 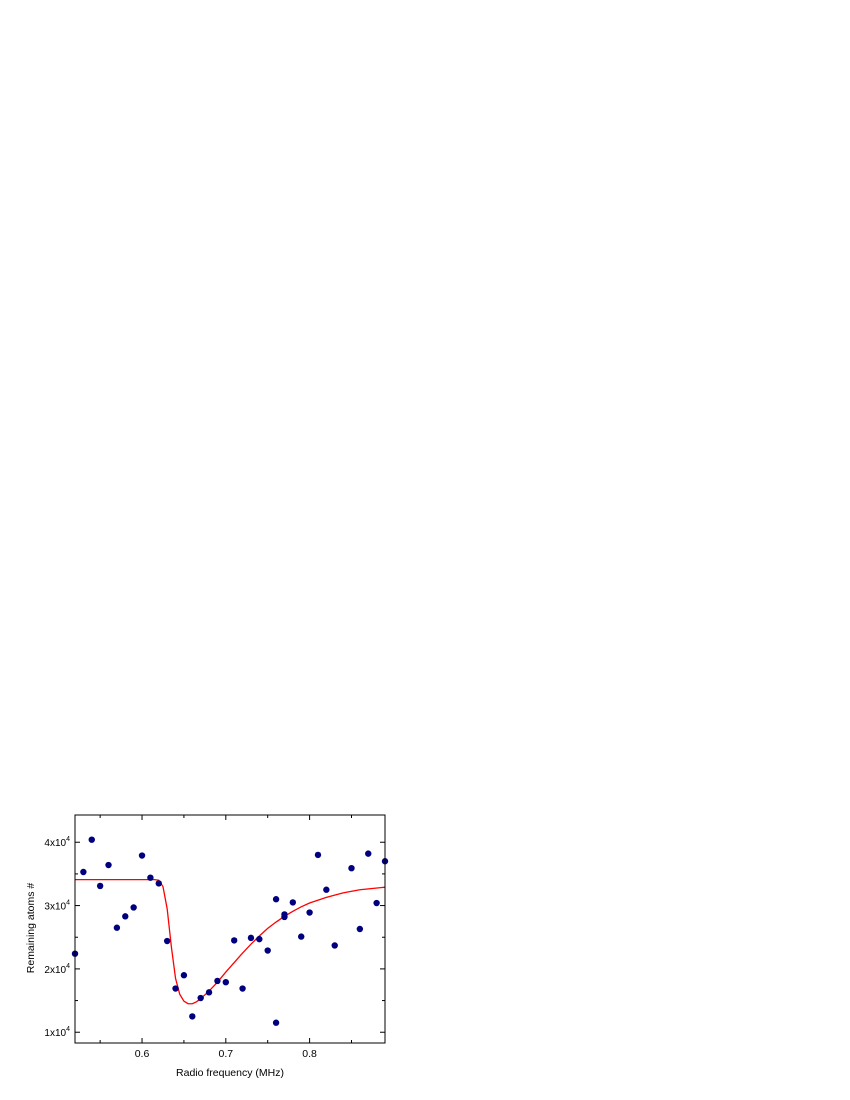 I want to click on y-tick-label: 1x10⁴, so click(x=57, y=1032).